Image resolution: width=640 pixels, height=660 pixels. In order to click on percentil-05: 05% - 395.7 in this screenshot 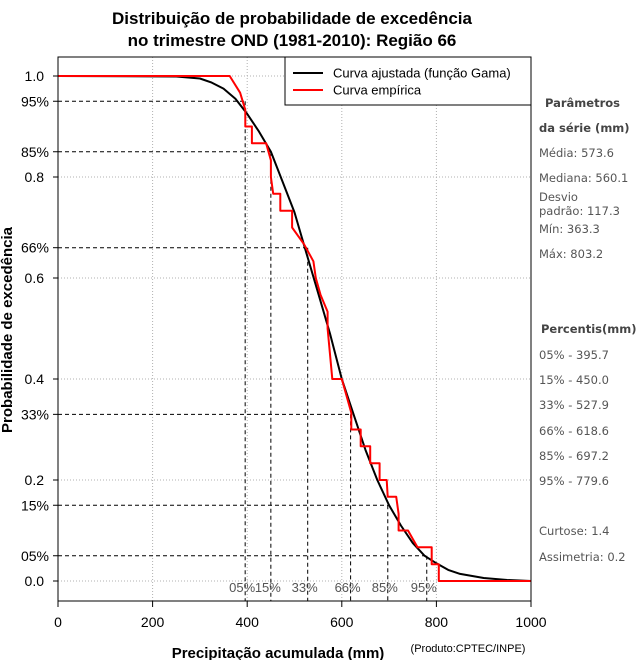, I will do `click(574, 355)`.